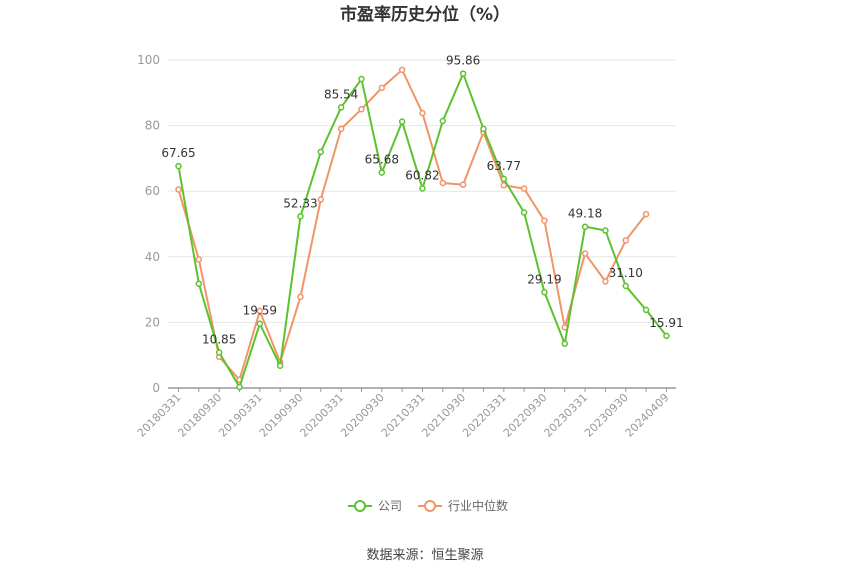 The width and height of the screenshot is (850, 575). Describe the element at coordinates (390, 506) in the screenshot. I see `legend-label: 公司` at that location.